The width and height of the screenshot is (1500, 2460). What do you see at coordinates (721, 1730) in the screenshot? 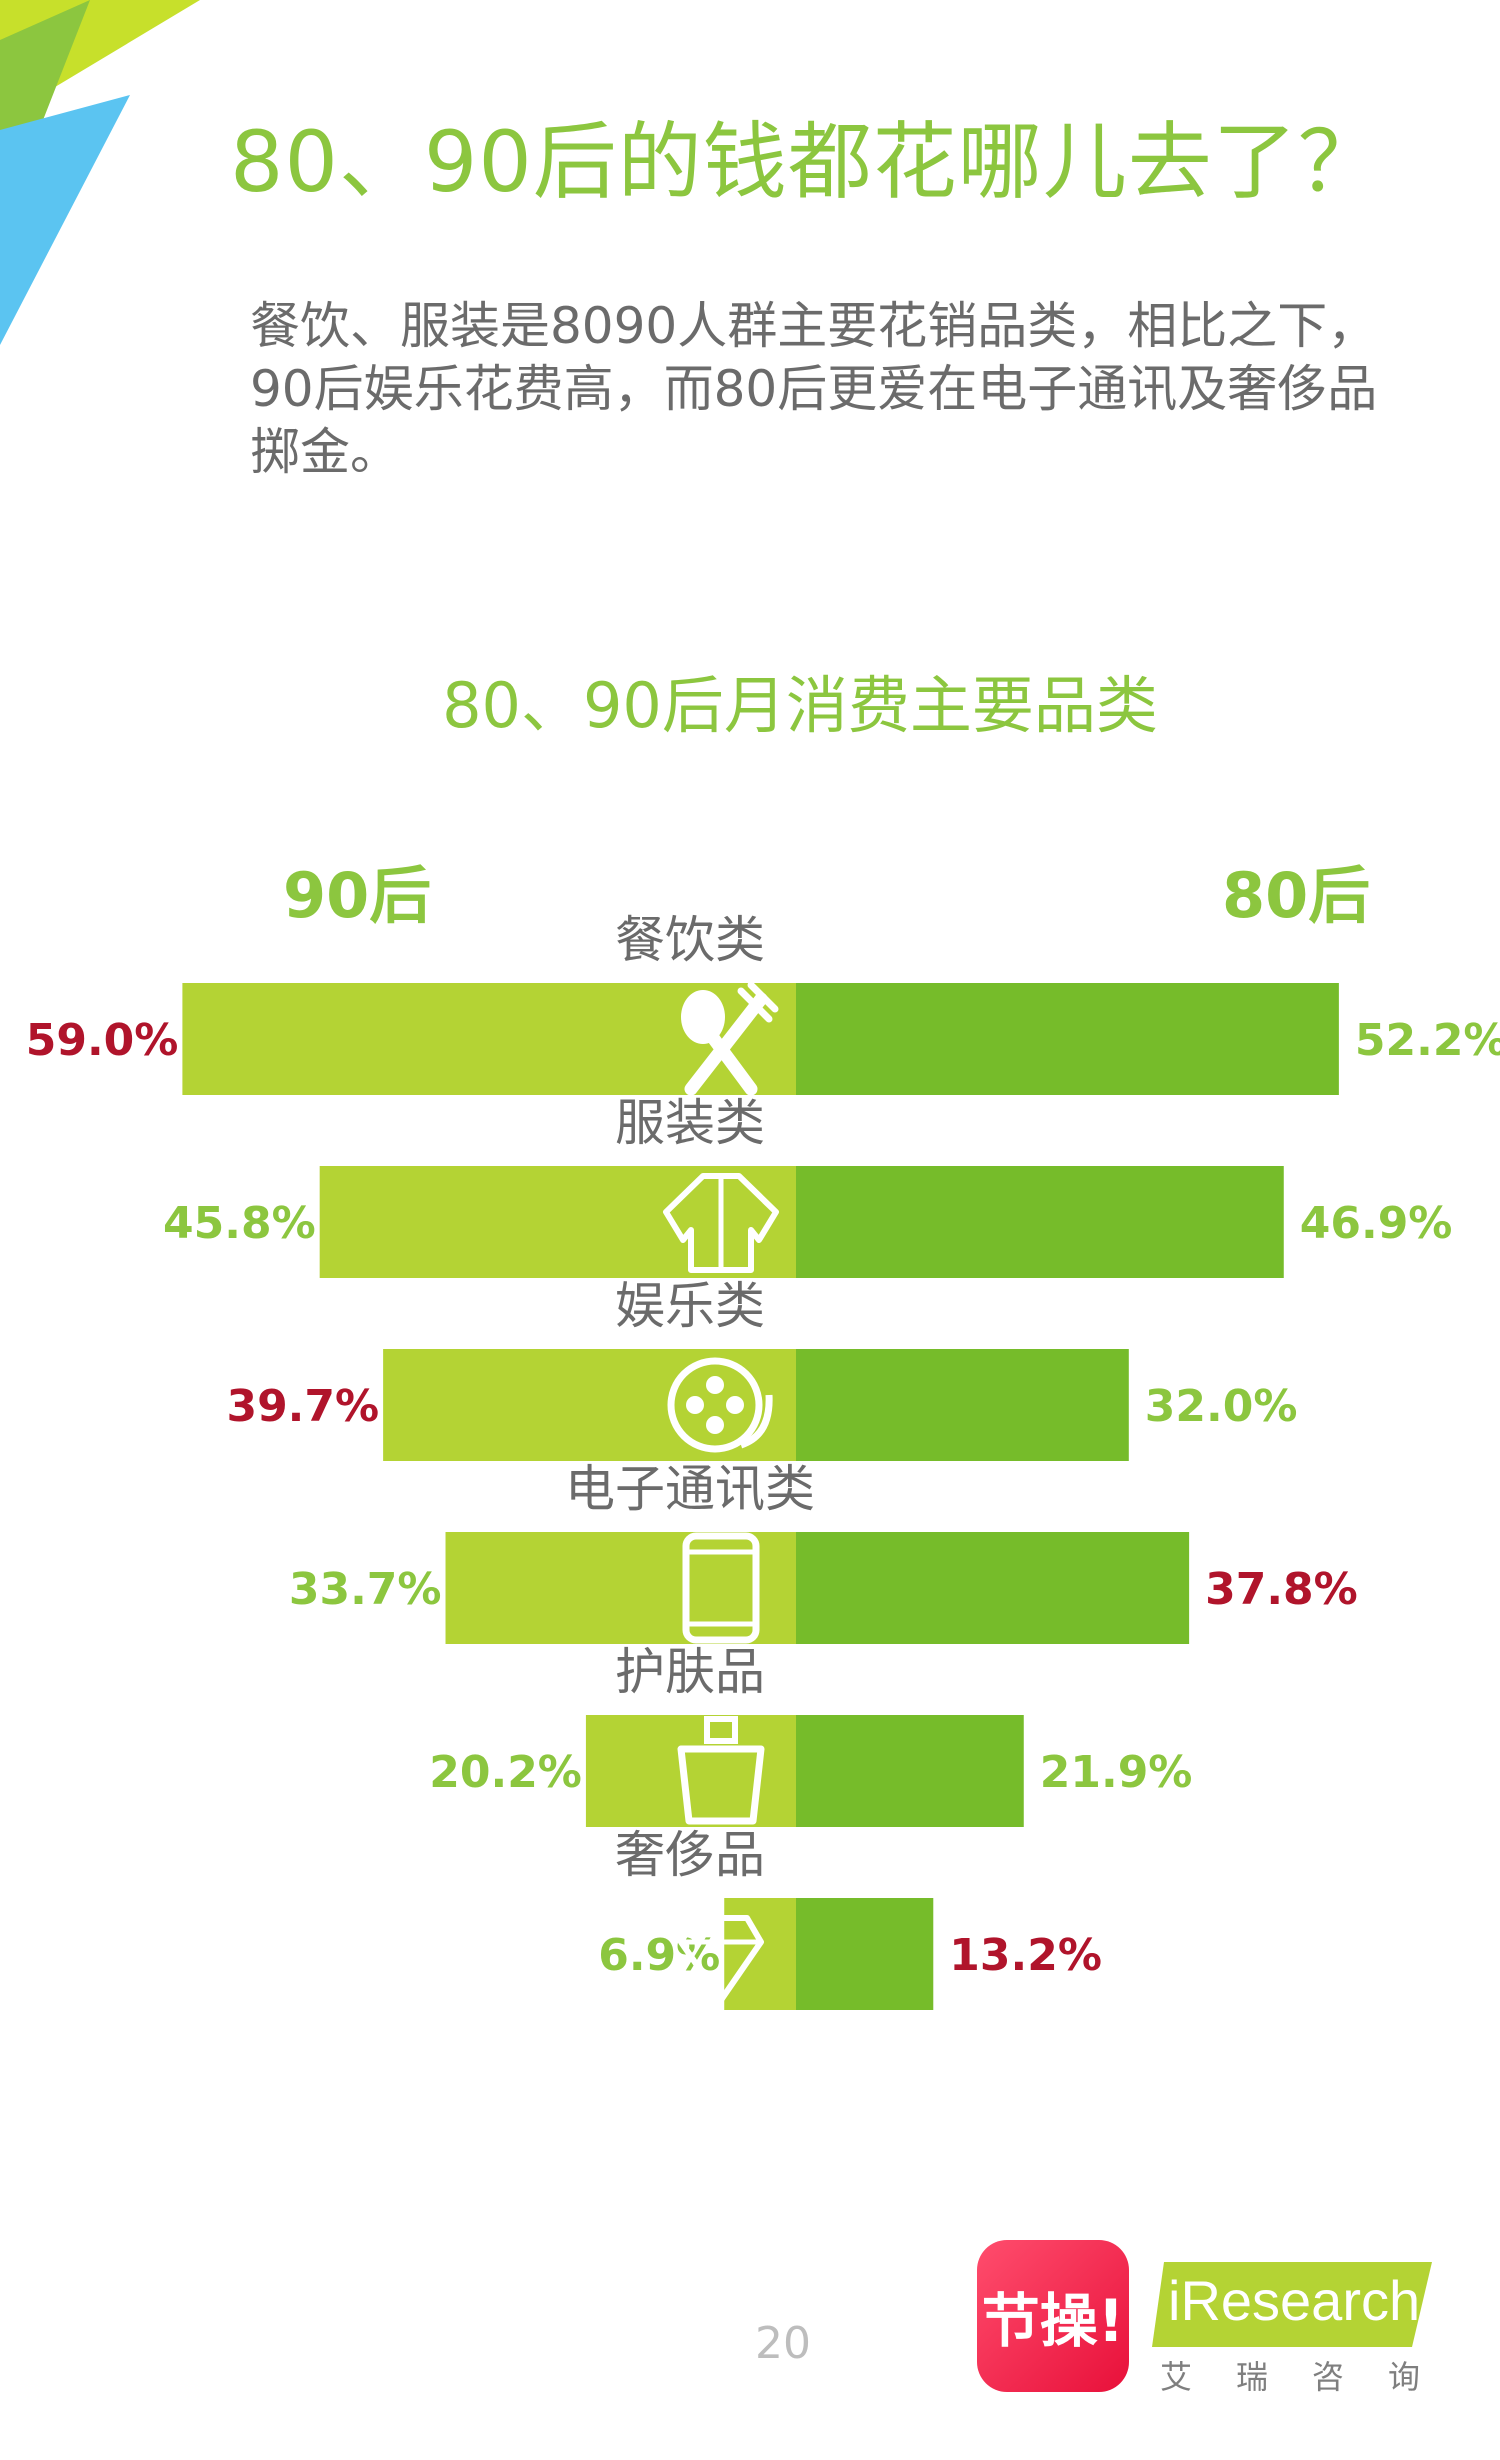
I see `skincare-bottle-icon` at bounding box center [721, 1730].